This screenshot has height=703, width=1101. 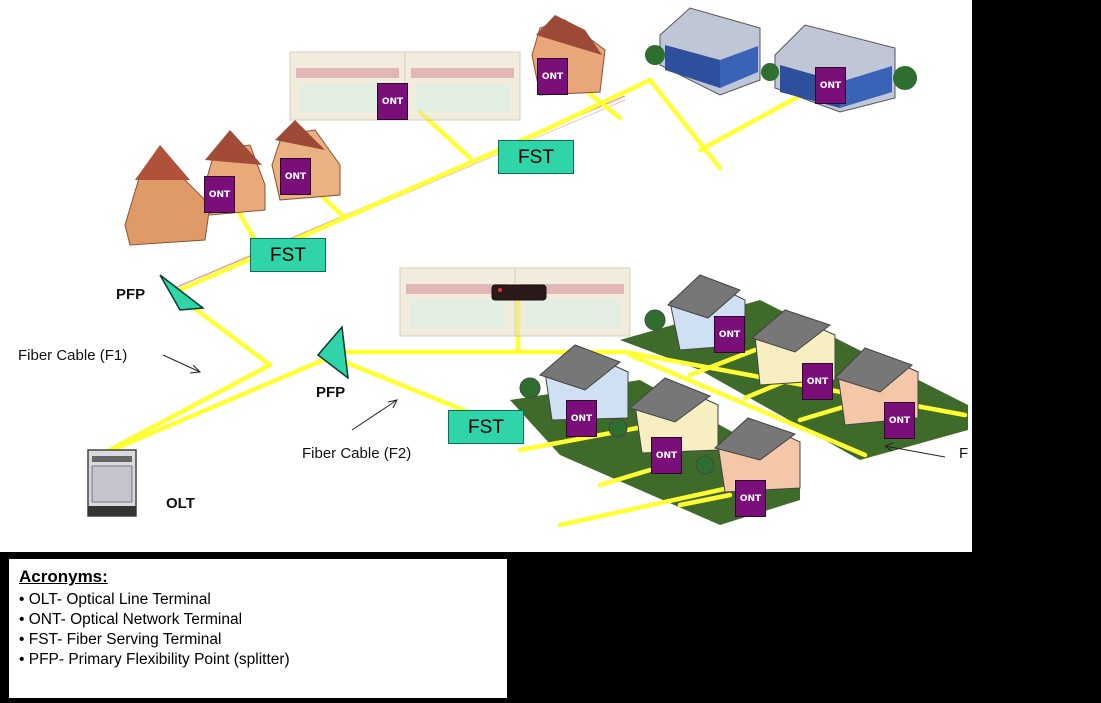 What do you see at coordinates (288, 255) in the screenshot?
I see `fst-box-left: FST` at bounding box center [288, 255].